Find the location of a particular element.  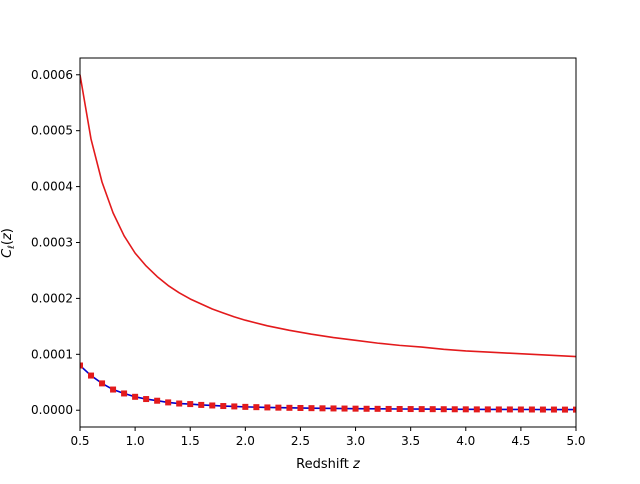

x-tick-label: 5.0 is located at coordinates (575, 441).